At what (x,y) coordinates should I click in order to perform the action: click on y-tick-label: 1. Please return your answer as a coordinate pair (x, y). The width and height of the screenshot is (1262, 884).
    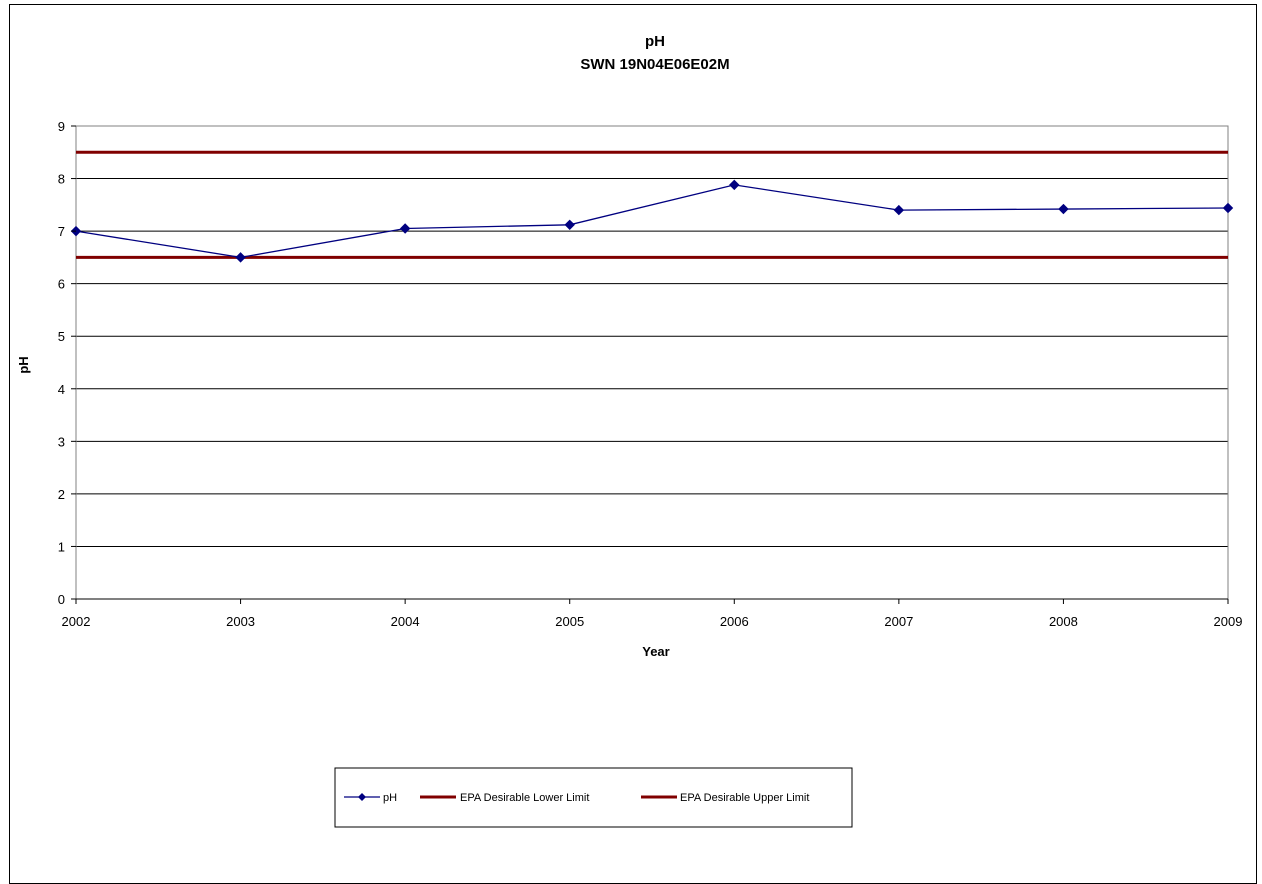
    Looking at the image, I should click on (61, 546).